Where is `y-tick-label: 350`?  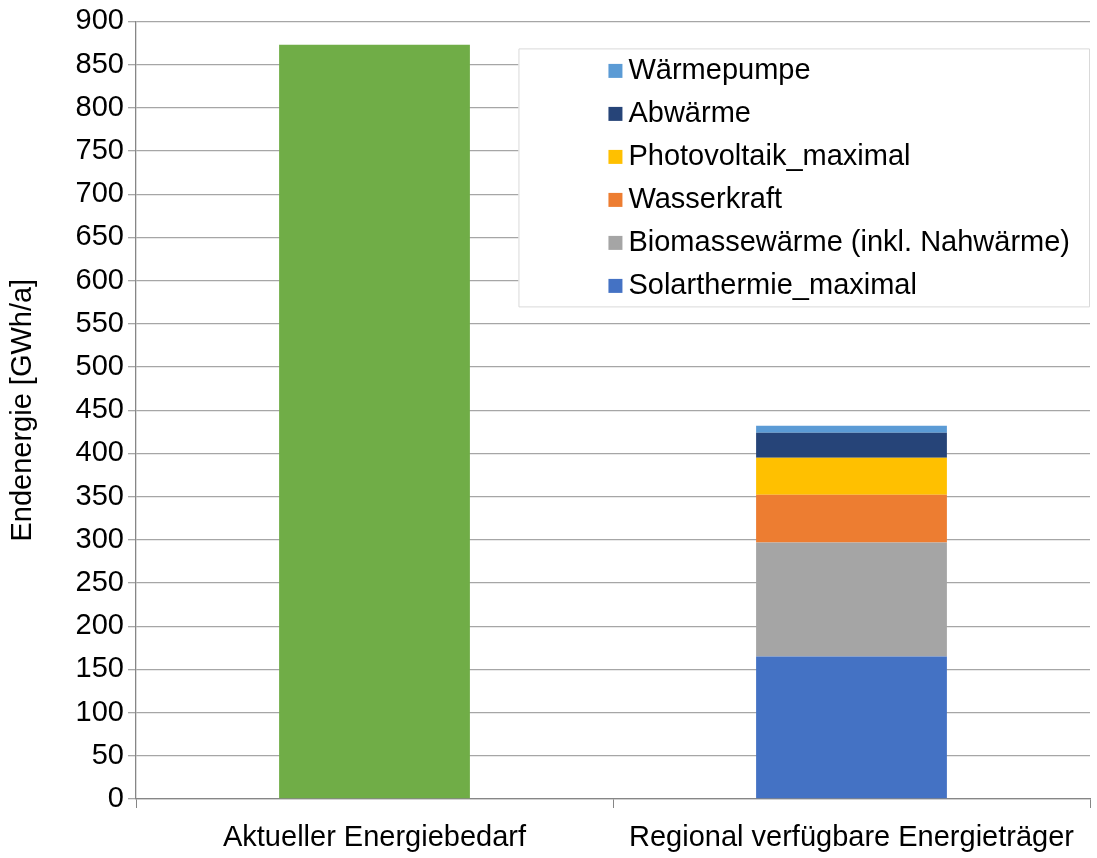 y-tick-label: 350 is located at coordinates (99, 494).